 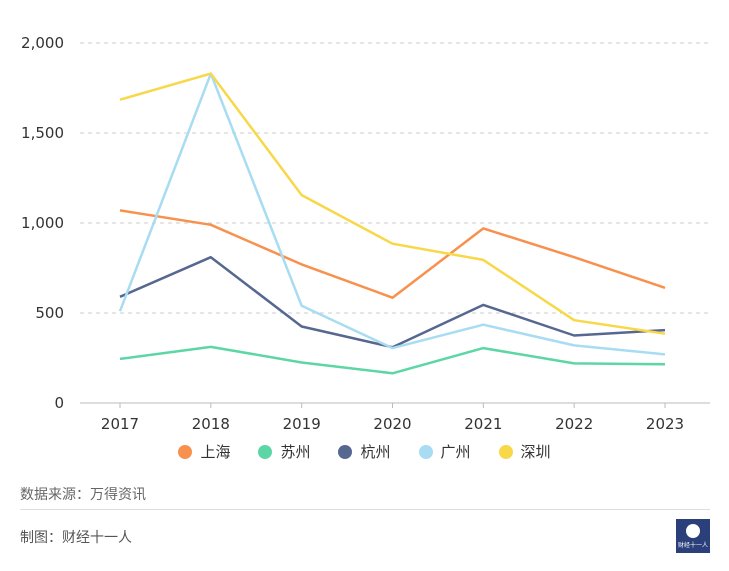 What do you see at coordinates (455, 452) in the screenshot?
I see `legend-label: 广州` at bounding box center [455, 452].